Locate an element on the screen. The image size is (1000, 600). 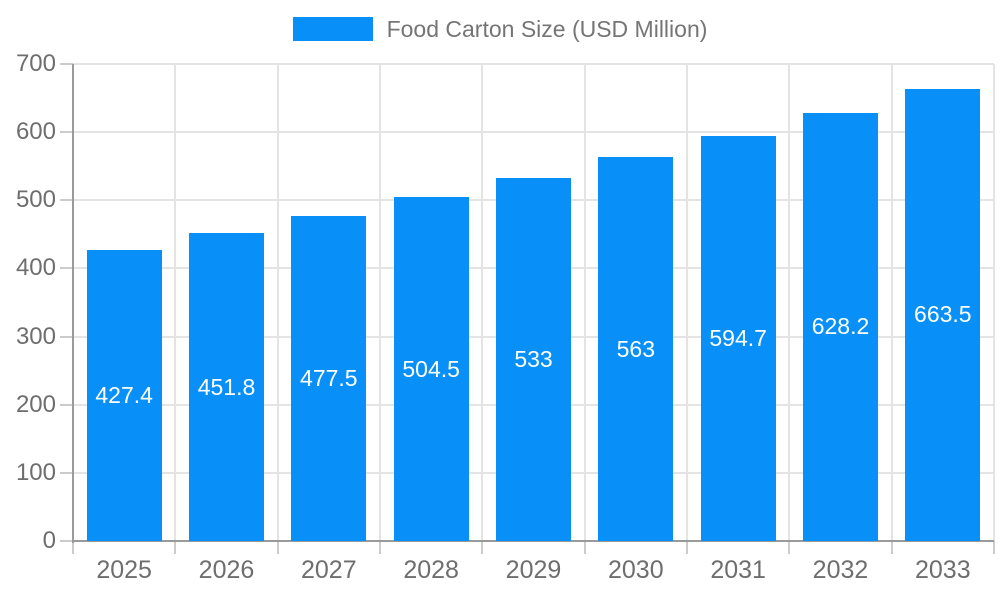
bar: 628.2 is located at coordinates (840, 326).